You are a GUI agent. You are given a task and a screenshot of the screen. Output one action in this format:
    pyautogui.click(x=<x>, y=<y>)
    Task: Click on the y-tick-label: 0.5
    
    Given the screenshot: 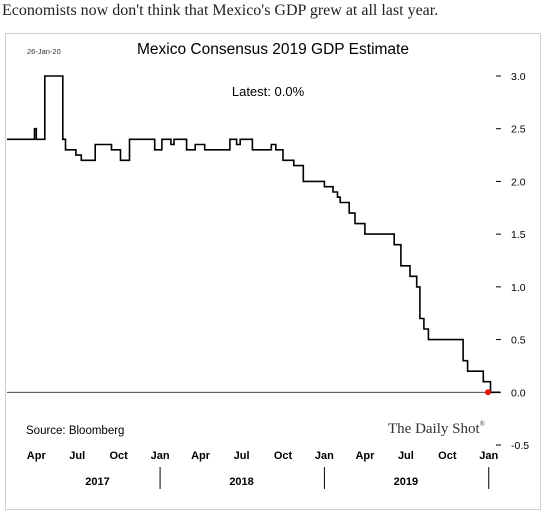 What is the action you would take?
    pyautogui.click(x=518, y=341)
    